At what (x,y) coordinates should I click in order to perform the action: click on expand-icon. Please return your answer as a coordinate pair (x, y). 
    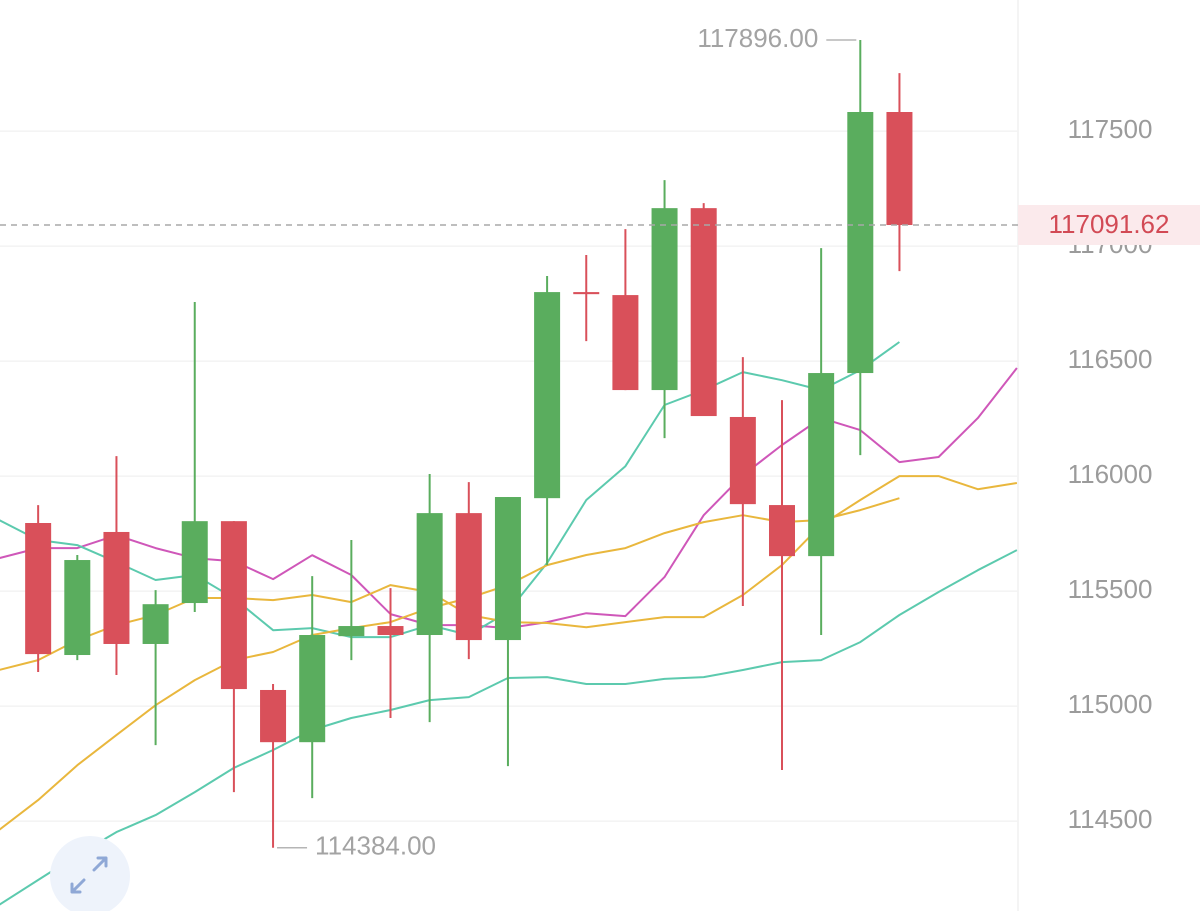
    Looking at the image, I should click on (89, 875).